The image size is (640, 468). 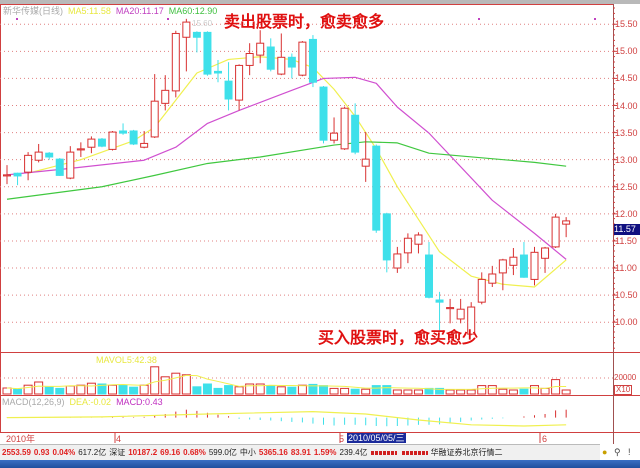 I want to click on taskbar, so click(x=320, y=464).